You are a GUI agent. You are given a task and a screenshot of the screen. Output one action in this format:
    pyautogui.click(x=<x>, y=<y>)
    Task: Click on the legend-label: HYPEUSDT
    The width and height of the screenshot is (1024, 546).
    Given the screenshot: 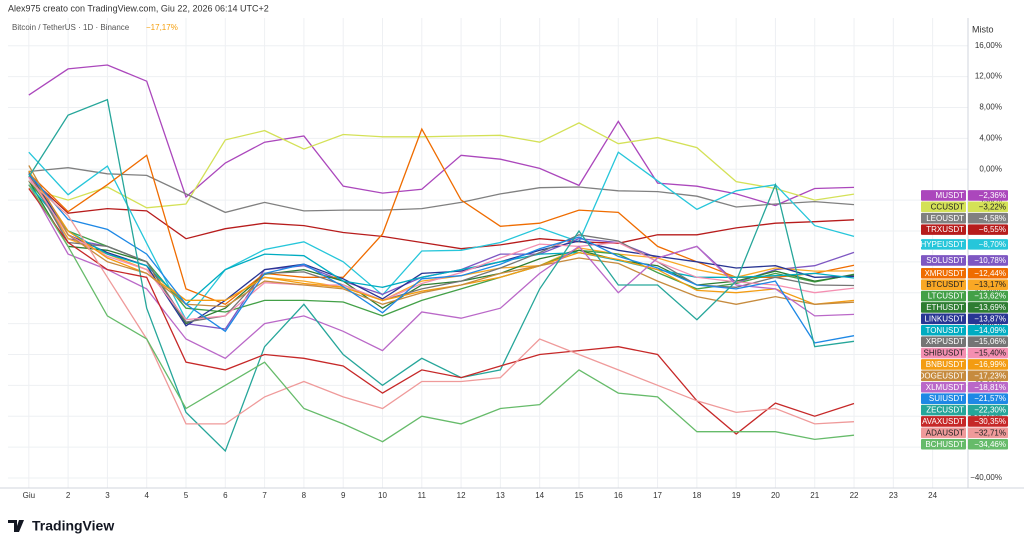 What is the action you would take?
    pyautogui.click(x=942, y=244)
    